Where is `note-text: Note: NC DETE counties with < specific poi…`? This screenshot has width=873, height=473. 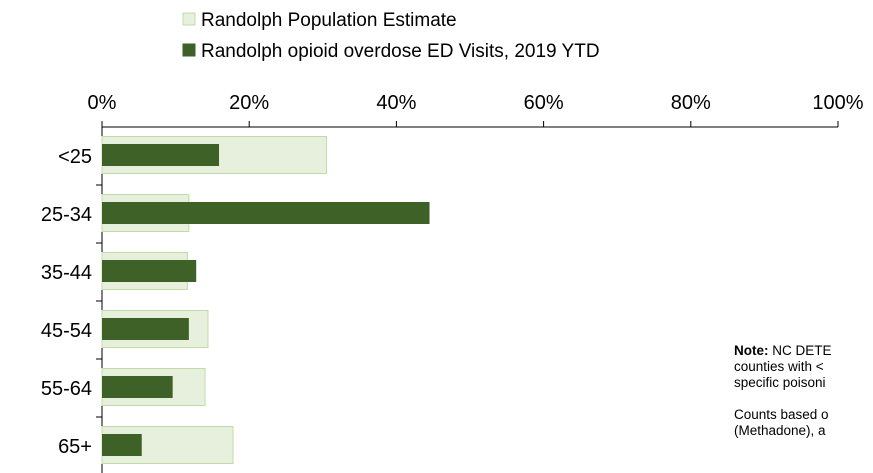 note-text: Note: NC DETE counties with < specific poi… is located at coordinates (803, 408).